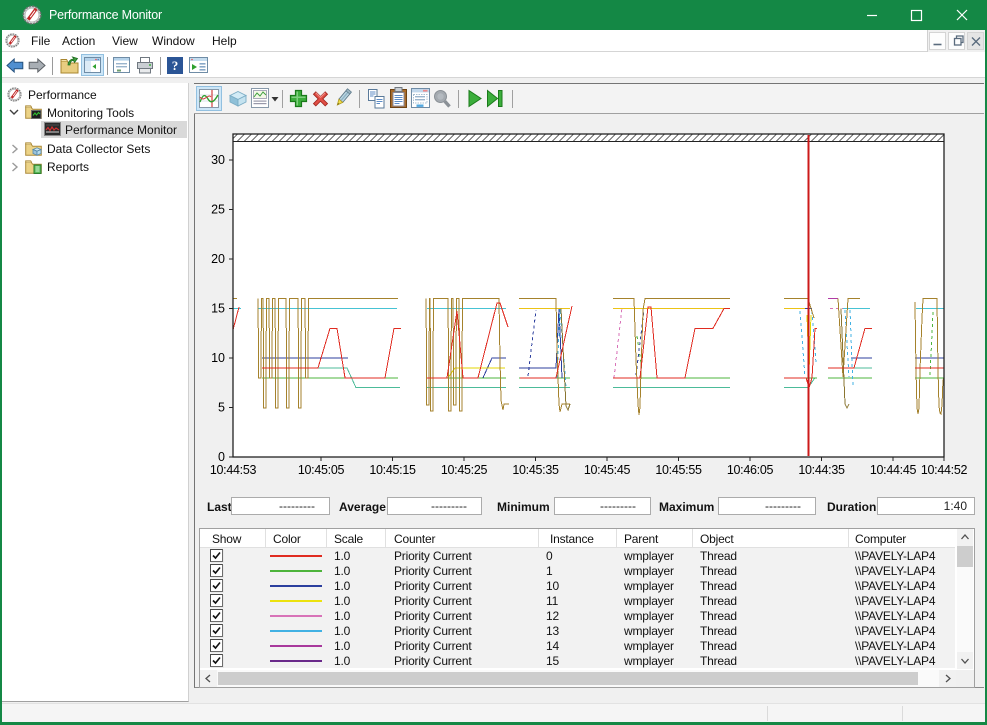 The image size is (987, 725). Describe the element at coordinates (221, 457) in the screenshot. I see `svg-text: 0` at that location.